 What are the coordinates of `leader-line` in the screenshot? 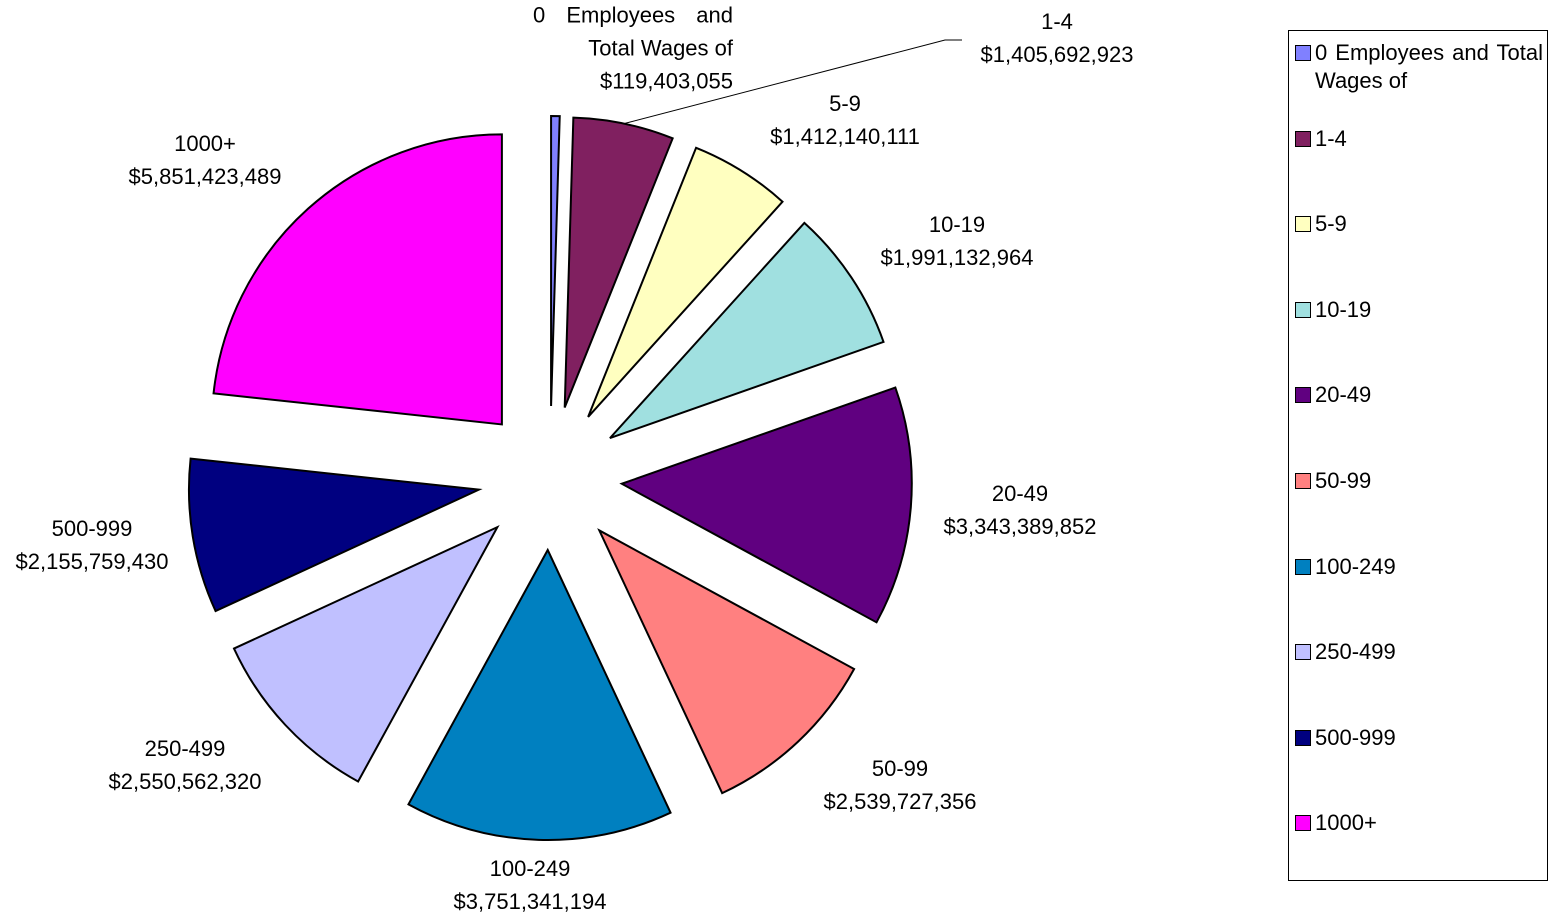 It's located at (792, 82).